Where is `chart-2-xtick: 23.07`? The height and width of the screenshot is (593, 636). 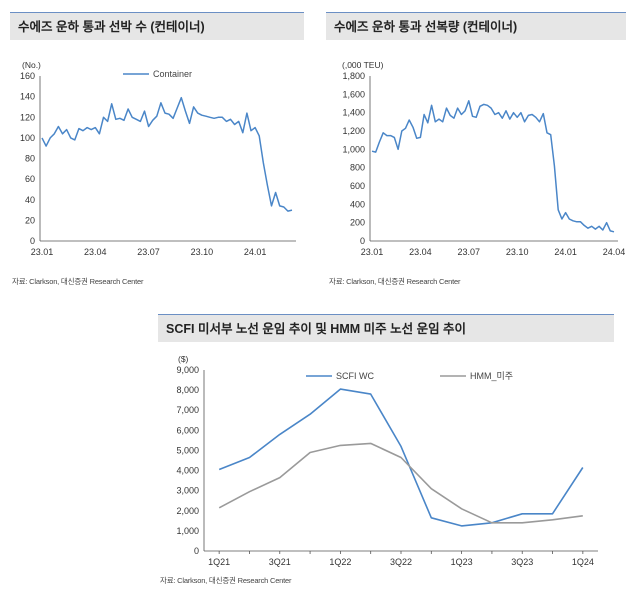 chart-2-xtick: 23.07 is located at coordinates (469, 252).